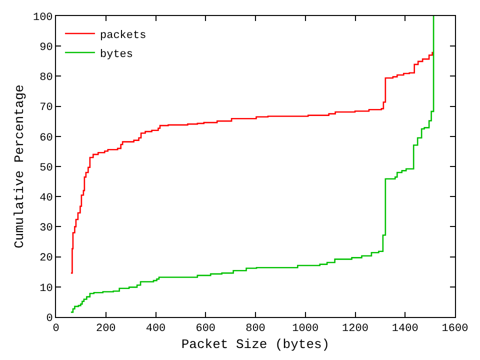 This screenshot has width=480, height=360. Describe the element at coordinates (42, 18) in the screenshot. I see `y-tick-label: 100` at that location.